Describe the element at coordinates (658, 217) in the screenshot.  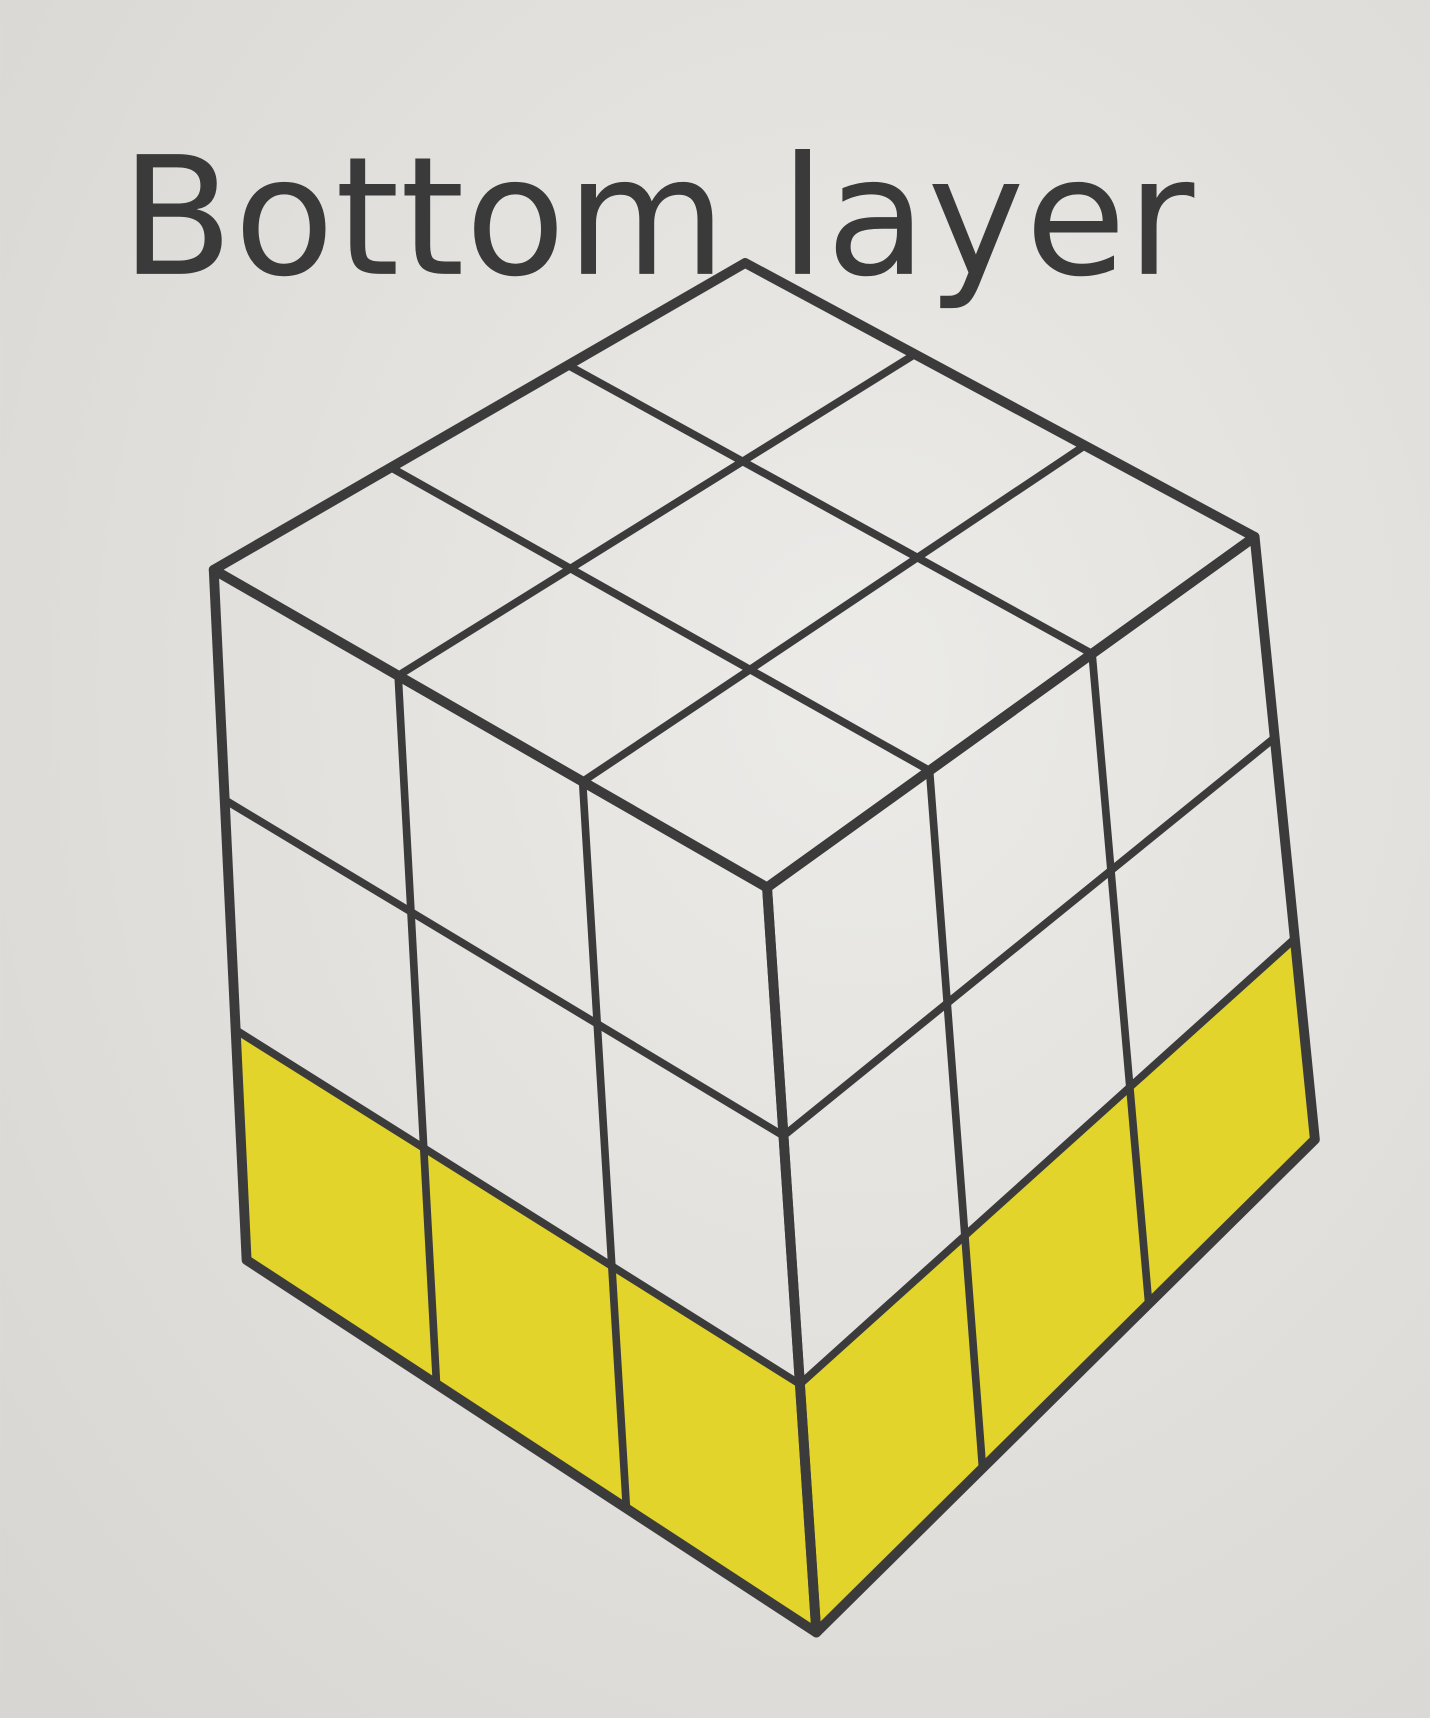
I see `title: Bottom layer` at that location.